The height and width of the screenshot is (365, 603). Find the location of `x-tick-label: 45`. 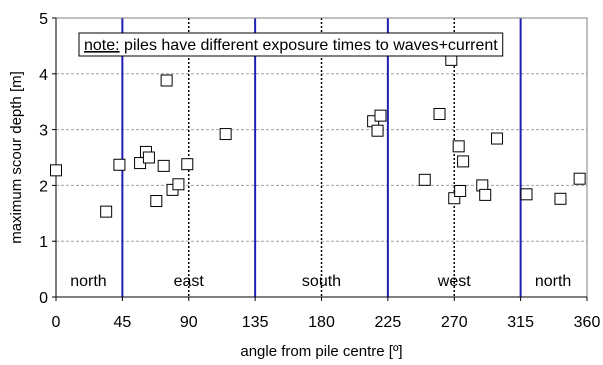

x-tick-label: 45 is located at coordinates (122, 322).